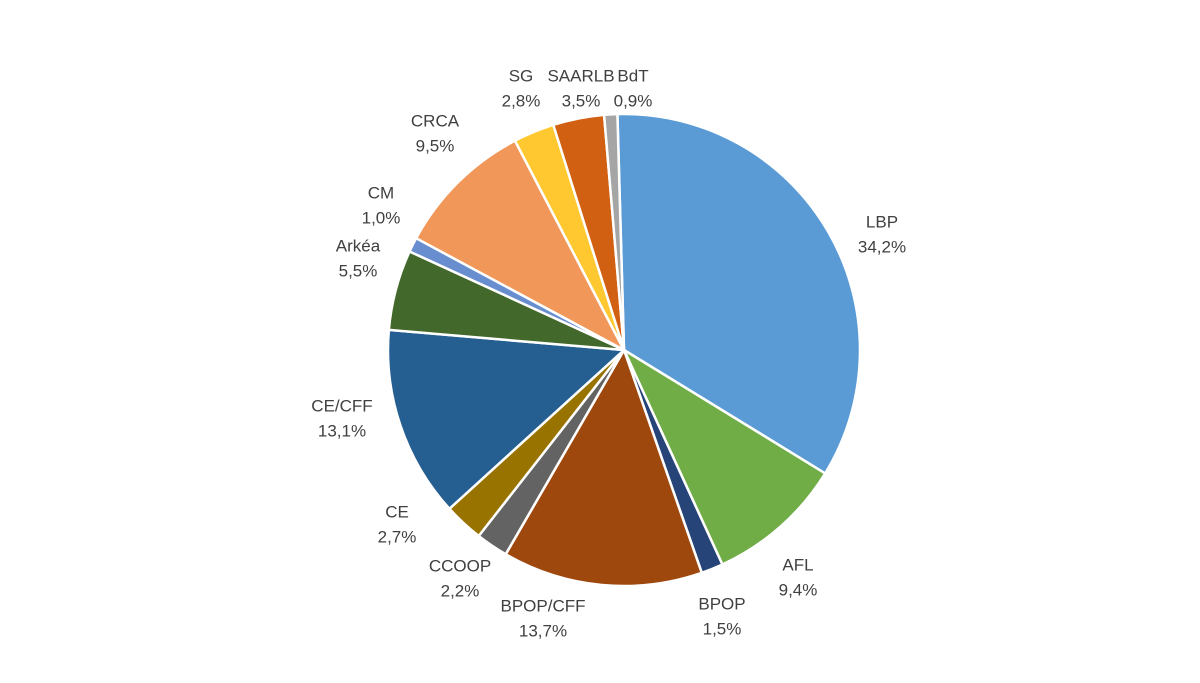  What do you see at coordinates (460, 591) in the screenshot?
I see `slice-value-ccoop: 2,2%` at bounding box center [460, 591].